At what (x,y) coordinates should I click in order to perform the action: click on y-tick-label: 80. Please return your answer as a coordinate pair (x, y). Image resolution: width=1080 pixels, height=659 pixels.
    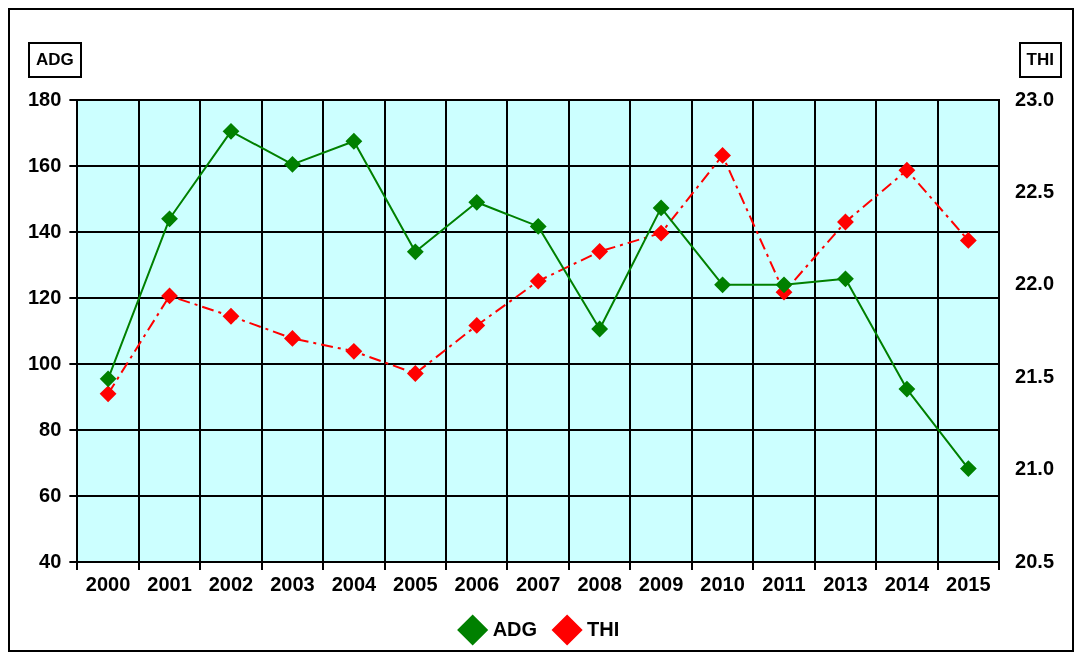
    Looking at the image, I should click on (50, 428).